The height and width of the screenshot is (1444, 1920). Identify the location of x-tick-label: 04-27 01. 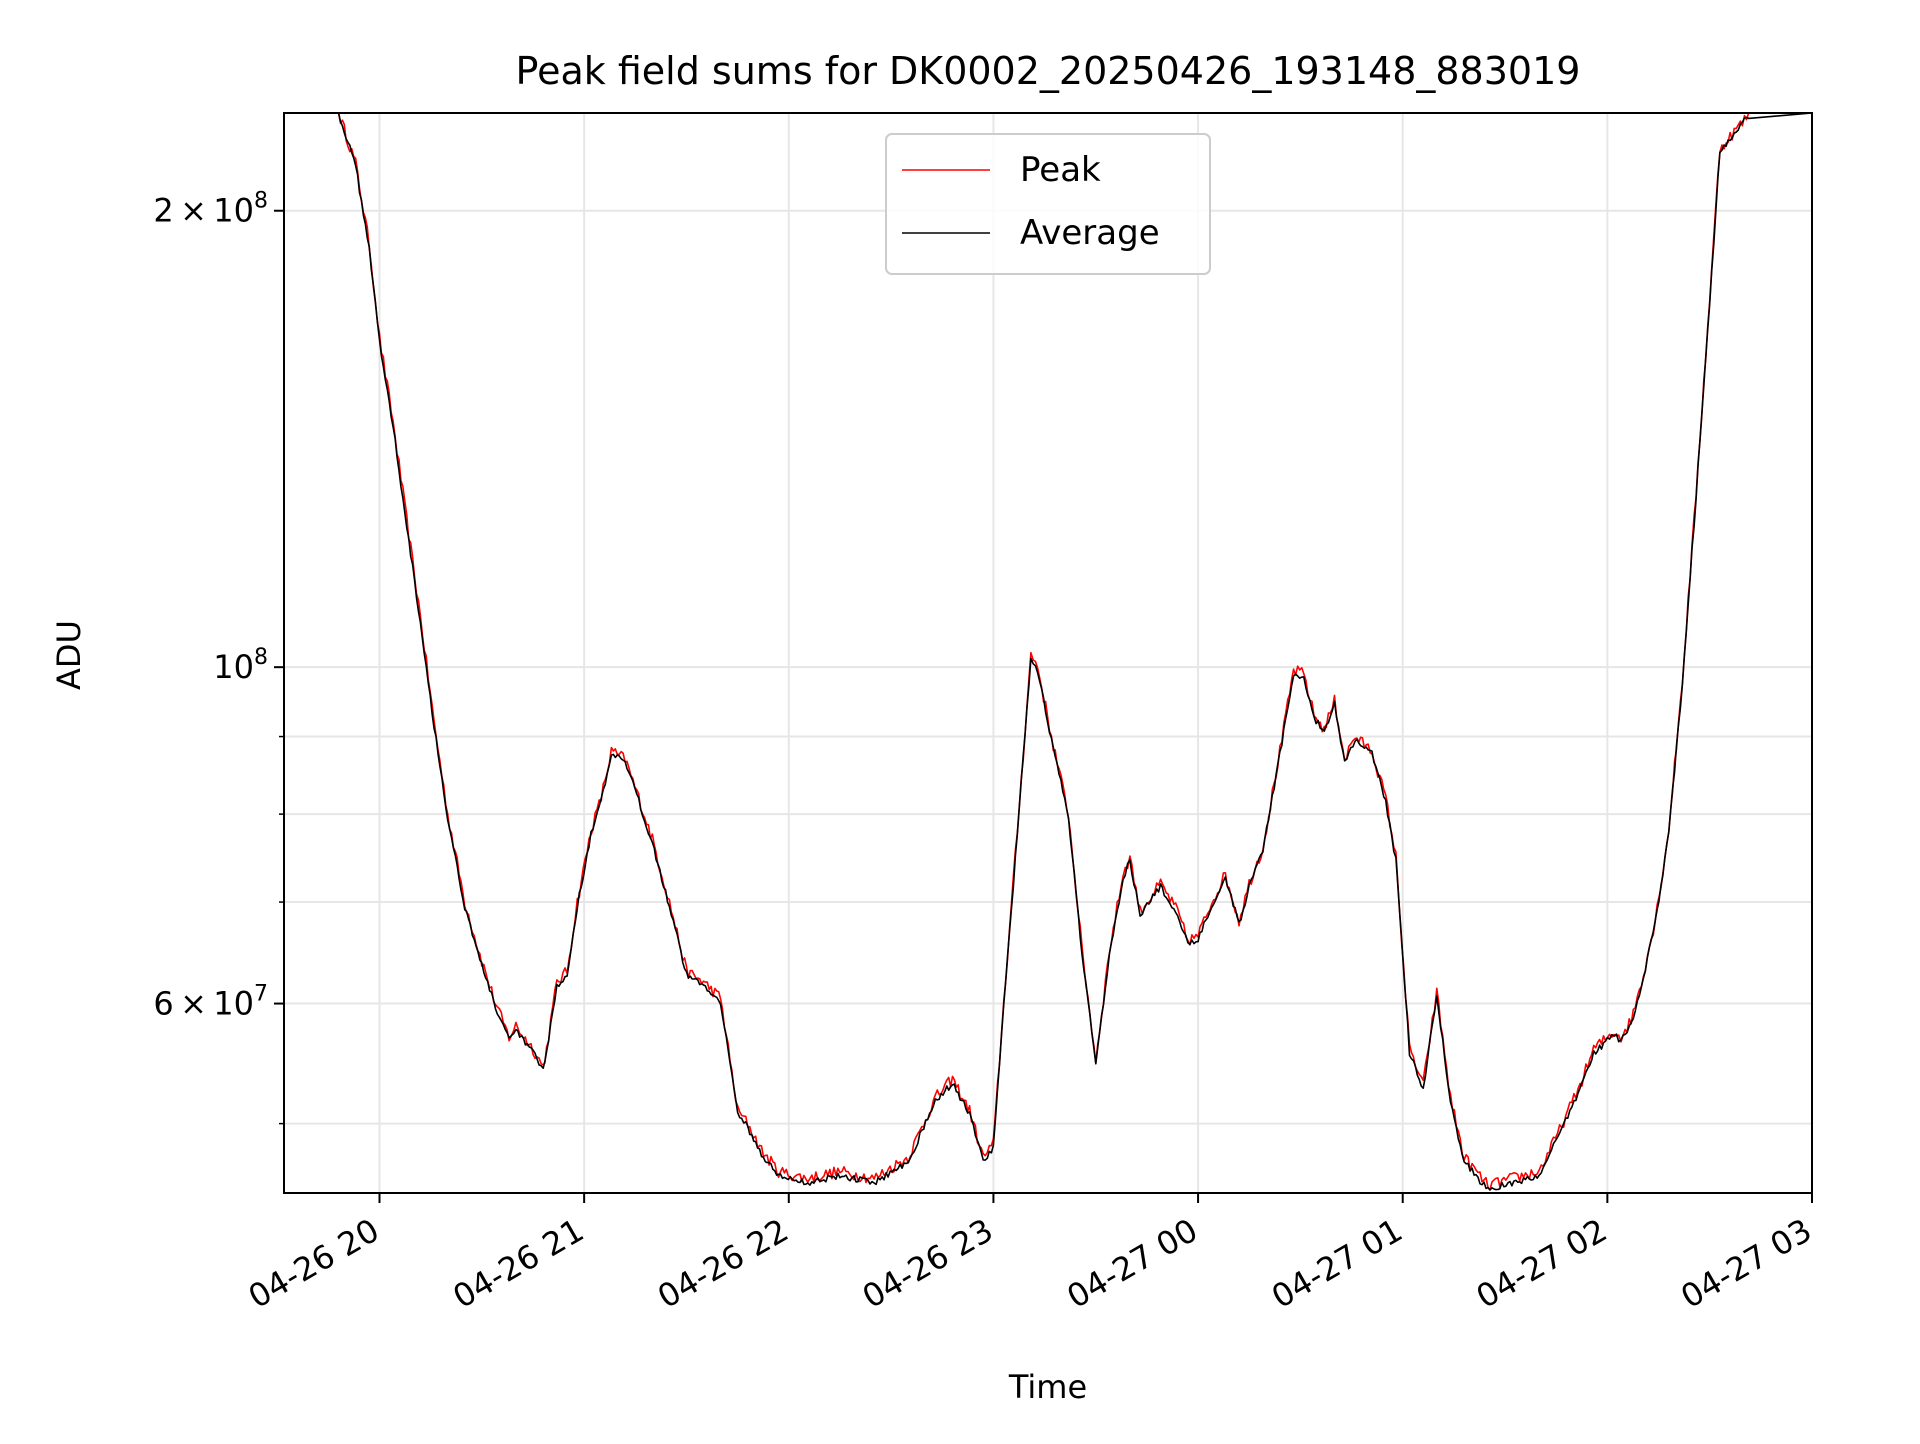
(1337, 1263).